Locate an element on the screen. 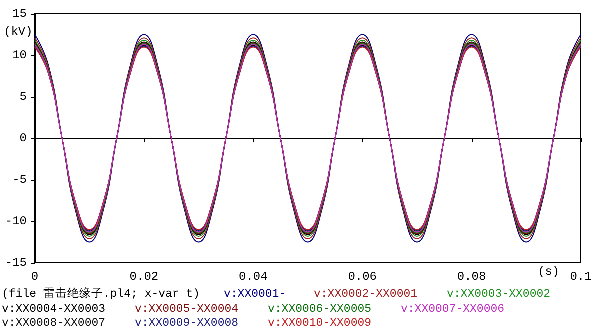 The height and width of the screenshot is (333, 596). x-tick-label: 0 is located at coordinates (35, 277).